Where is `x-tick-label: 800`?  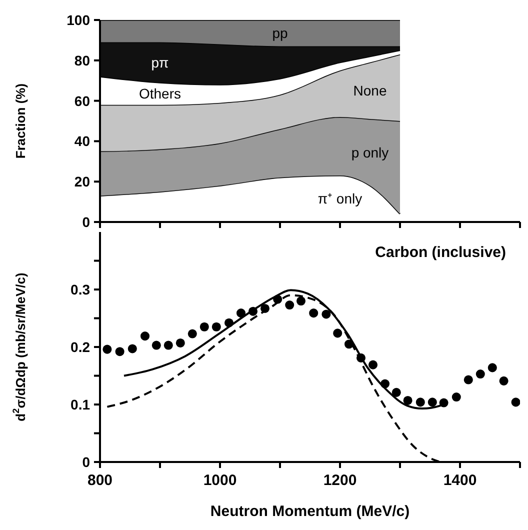 x-tick-label: 800 is located at coordinates (100, 480).